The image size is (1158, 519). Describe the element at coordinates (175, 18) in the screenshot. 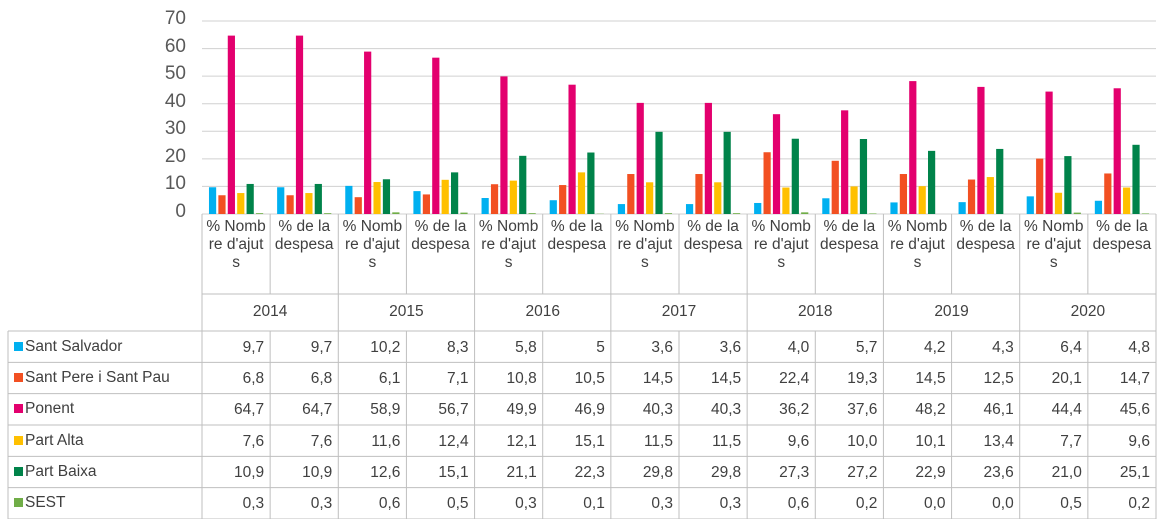

I see `y-tick-label: 70` at that location.